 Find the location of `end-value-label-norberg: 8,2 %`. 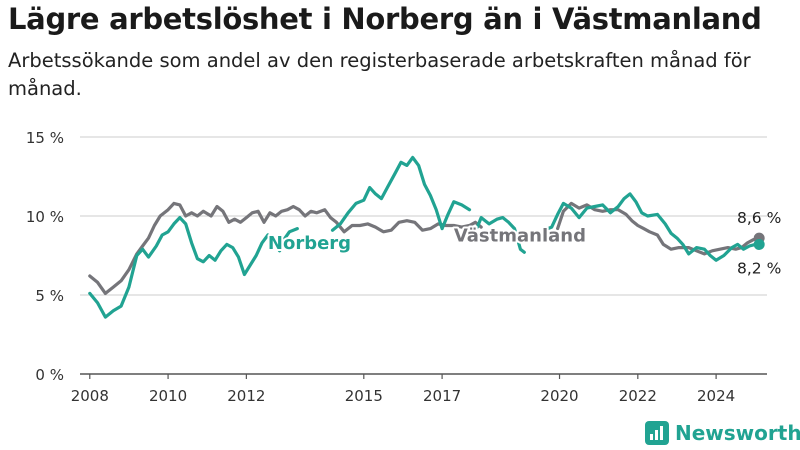

end-value-label-norberg: 8,2 % is located at coordinates (759, 268).